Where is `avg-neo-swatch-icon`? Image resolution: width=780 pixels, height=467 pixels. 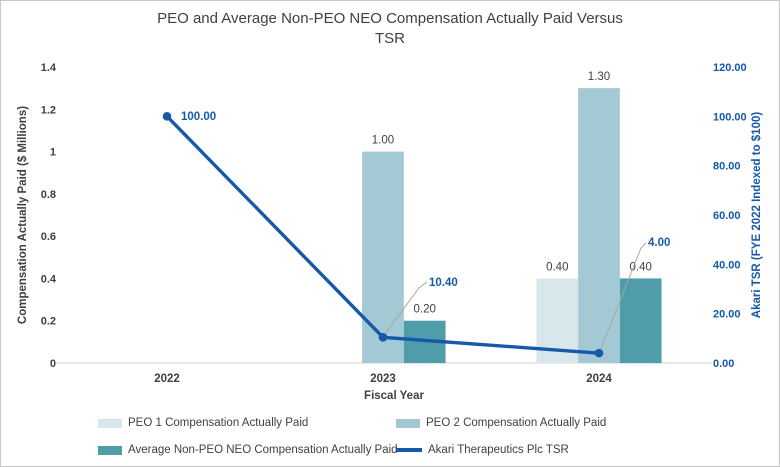 avg-neo-swatch-icon is located at coordinates (110, 450).